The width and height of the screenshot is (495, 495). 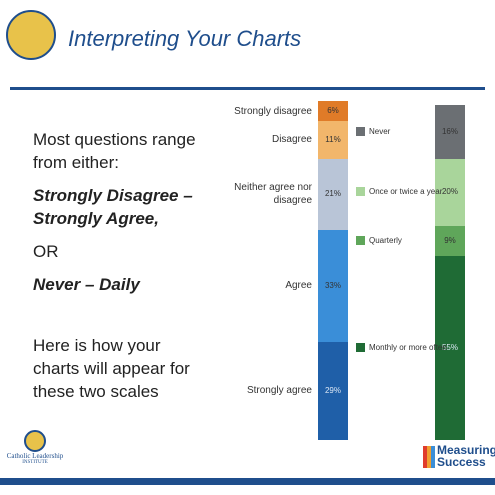 I want to click on legend-label: Once or twice a year, so click(x=406, y=192).